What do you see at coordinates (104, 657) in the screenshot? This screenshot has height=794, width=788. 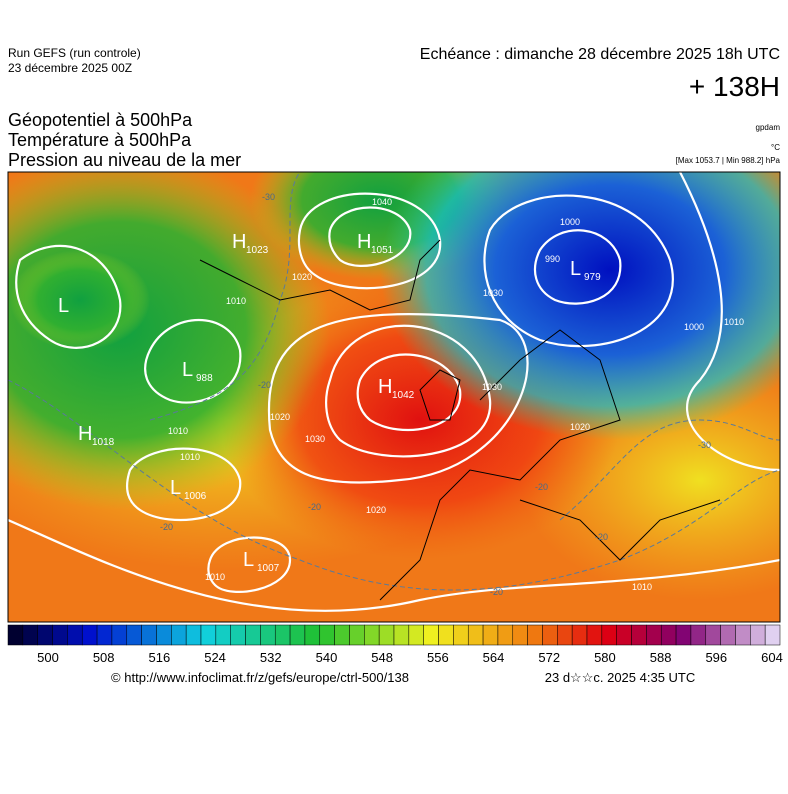 I see `colorbar-tick: 508` at bounding box center [104, 657].